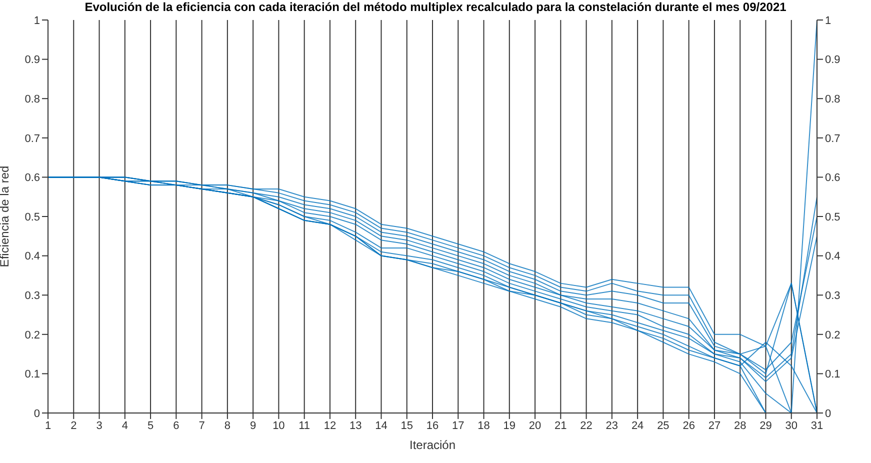  I want to click on y-tick-label: 0.7, so click(32, 138).